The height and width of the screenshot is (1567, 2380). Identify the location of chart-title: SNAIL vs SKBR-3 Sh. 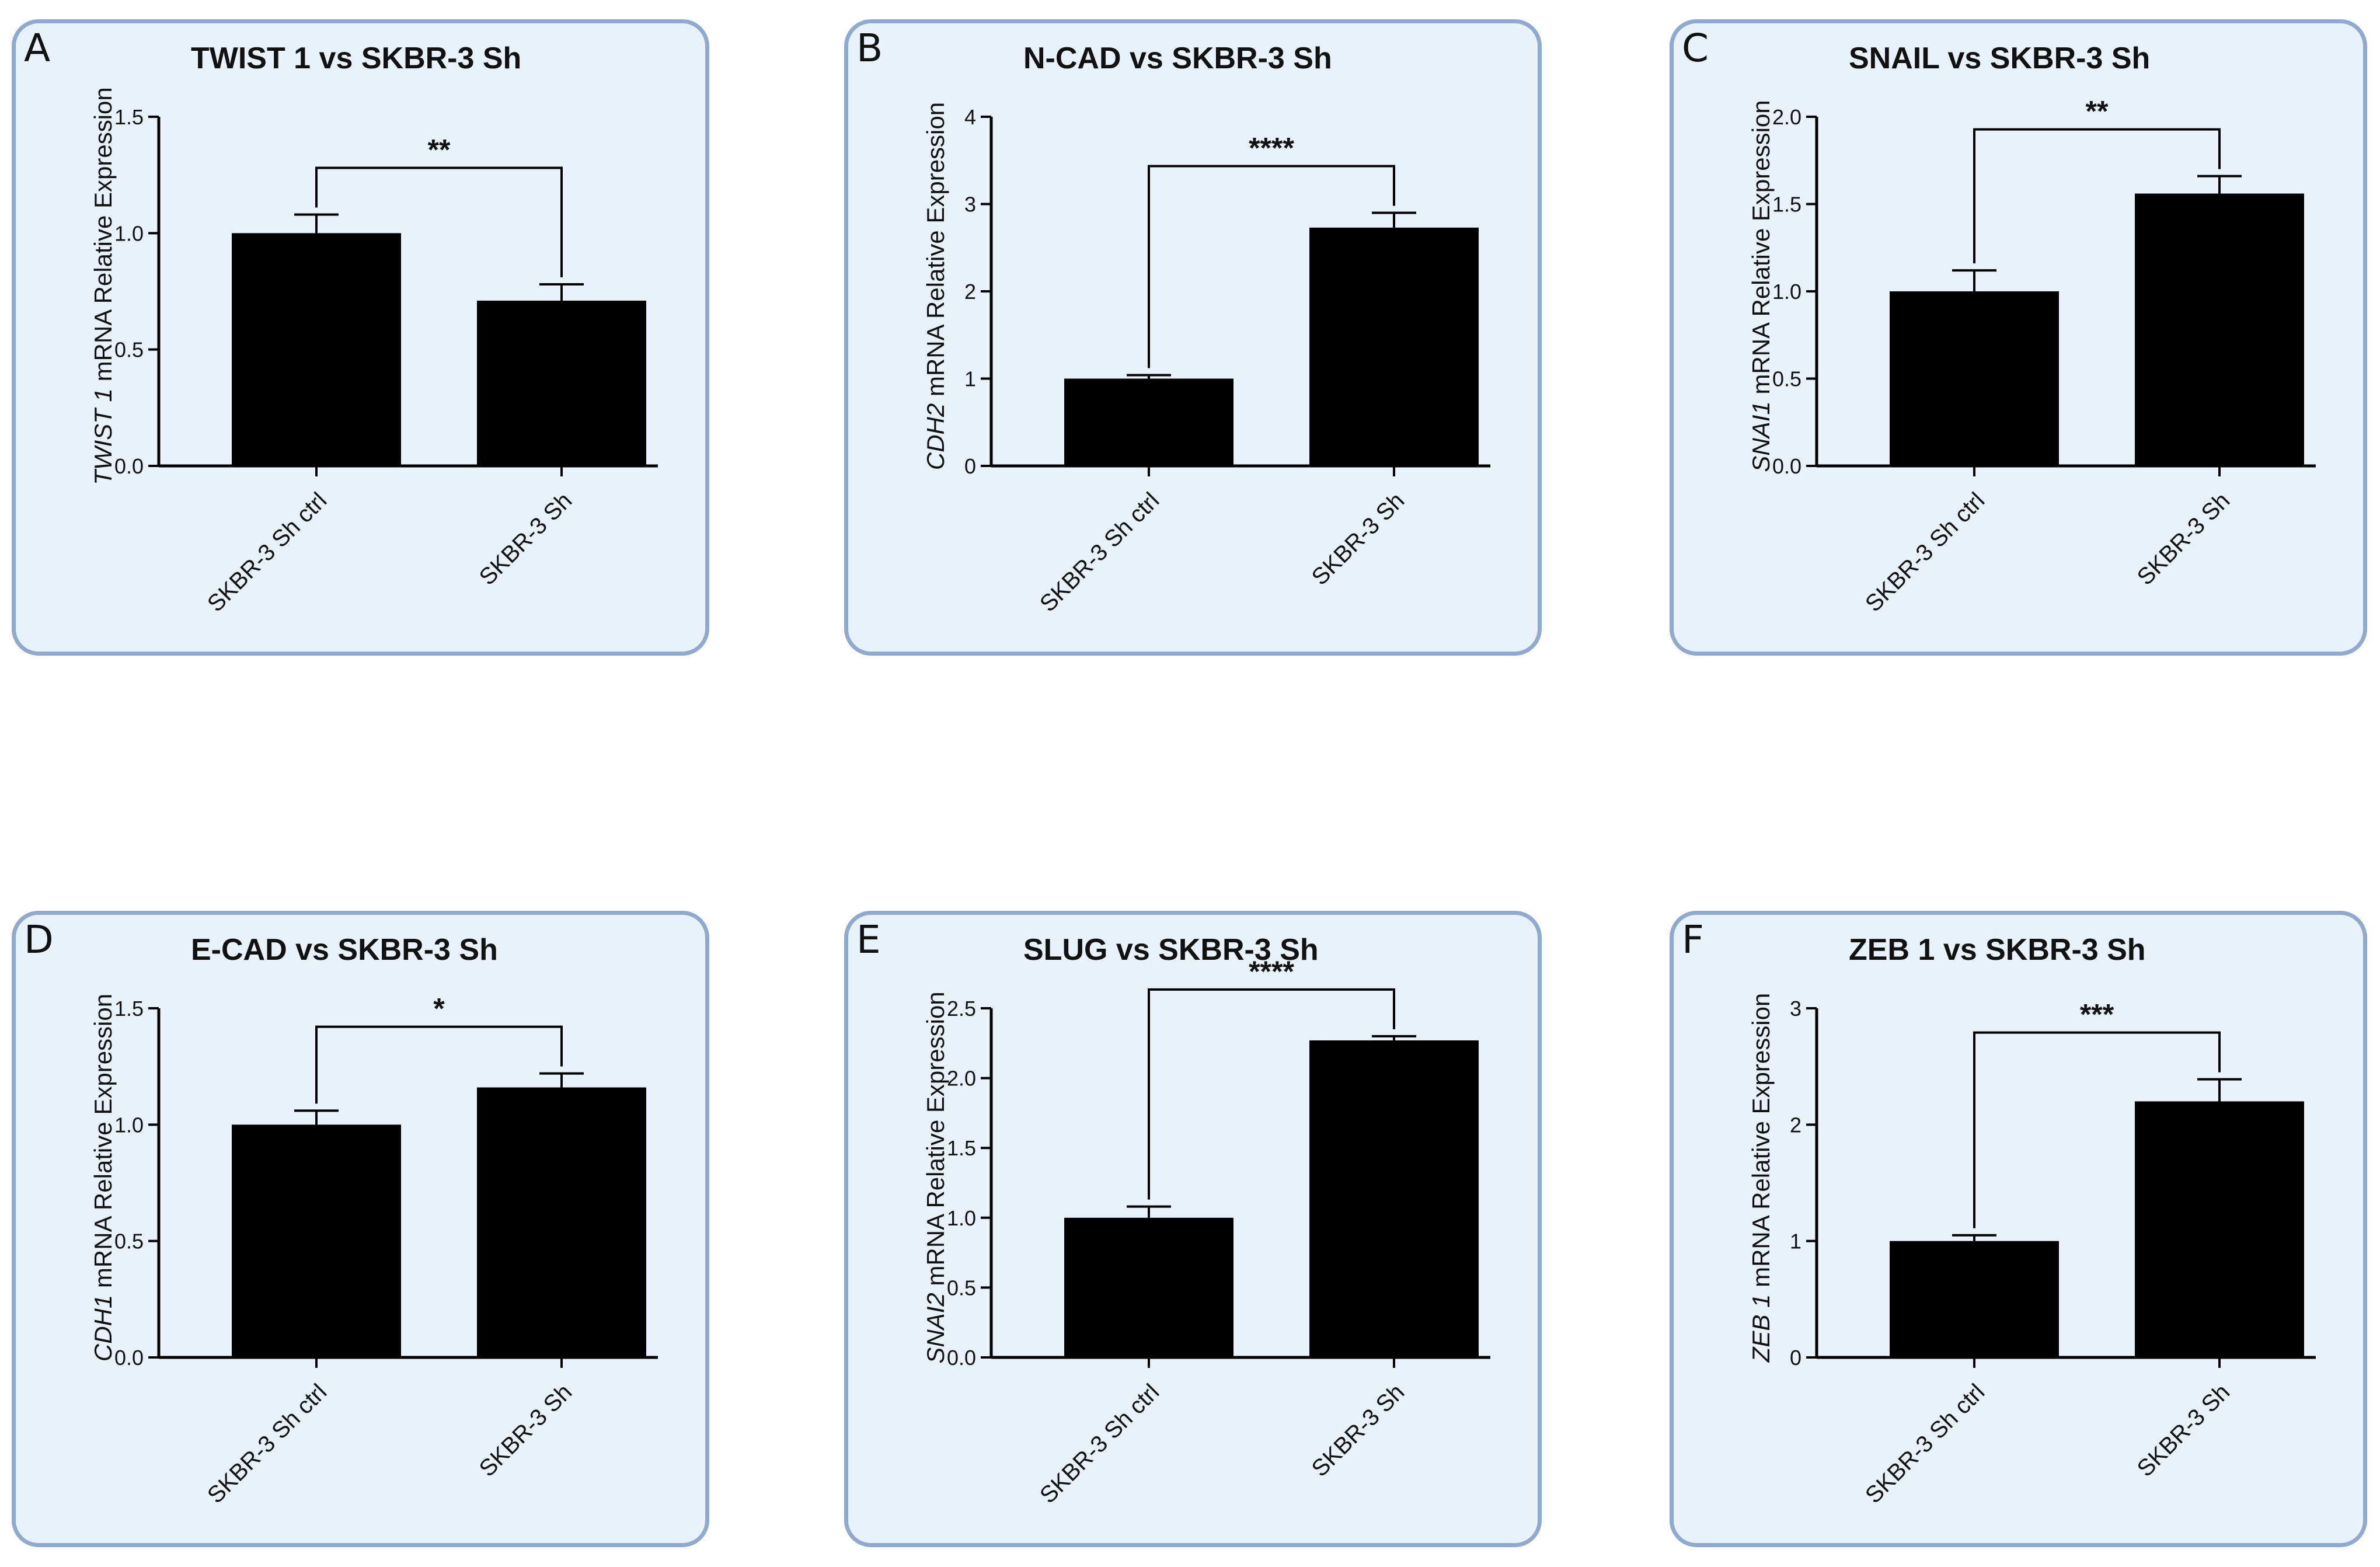
(2000, 58).